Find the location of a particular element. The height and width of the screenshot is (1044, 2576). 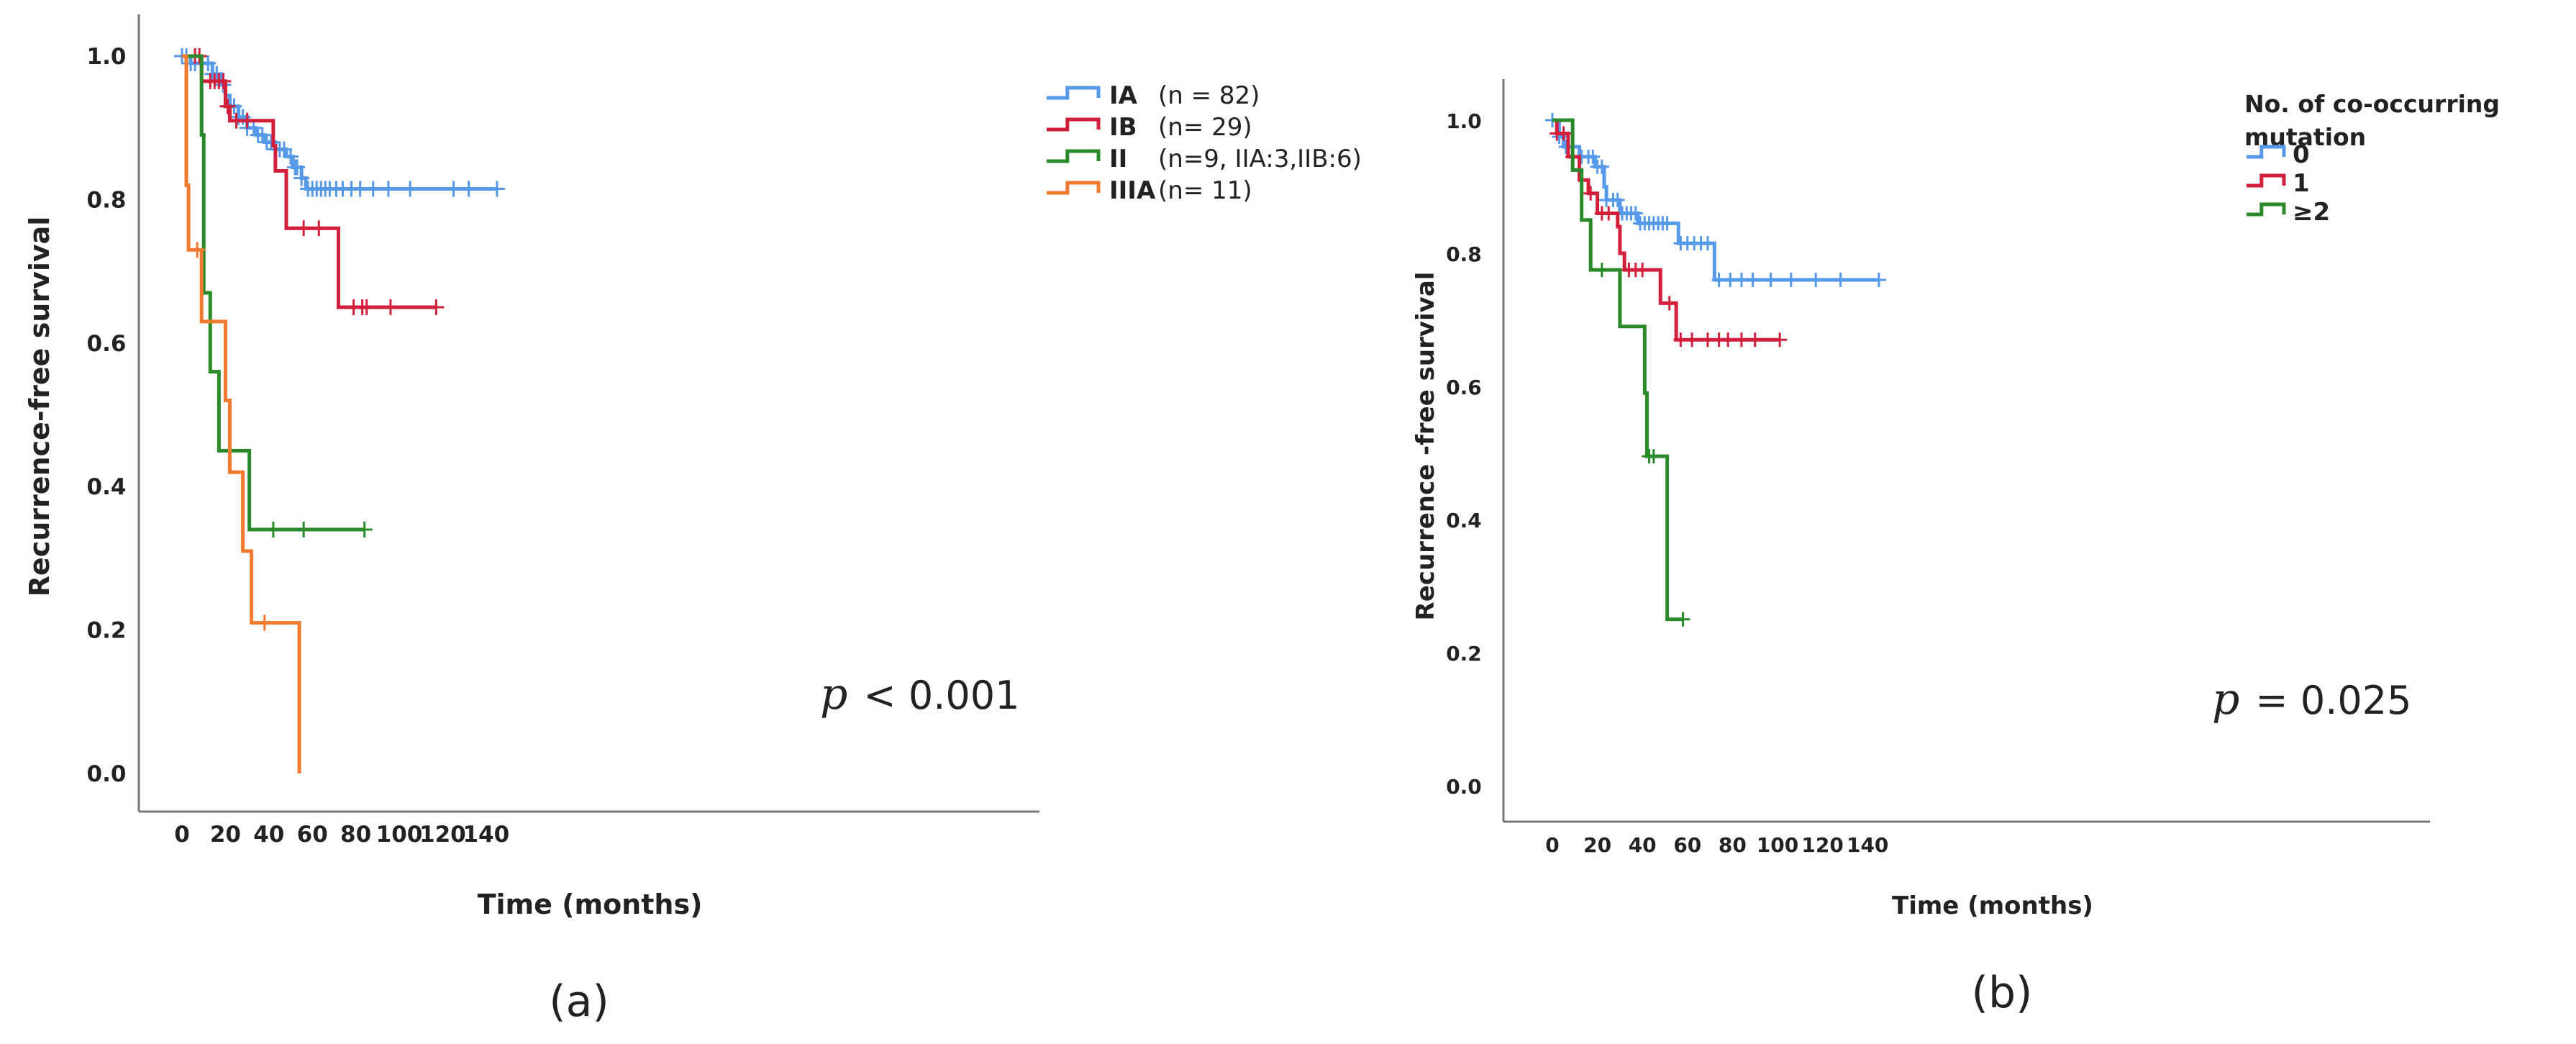

series-b is located at coordinates (1715, 370).